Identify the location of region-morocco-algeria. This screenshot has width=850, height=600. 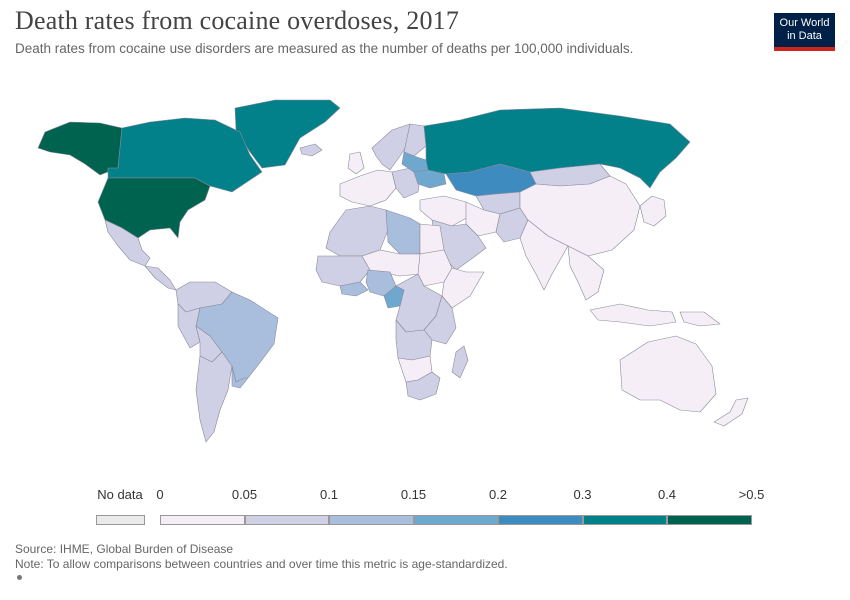
(357, 231).